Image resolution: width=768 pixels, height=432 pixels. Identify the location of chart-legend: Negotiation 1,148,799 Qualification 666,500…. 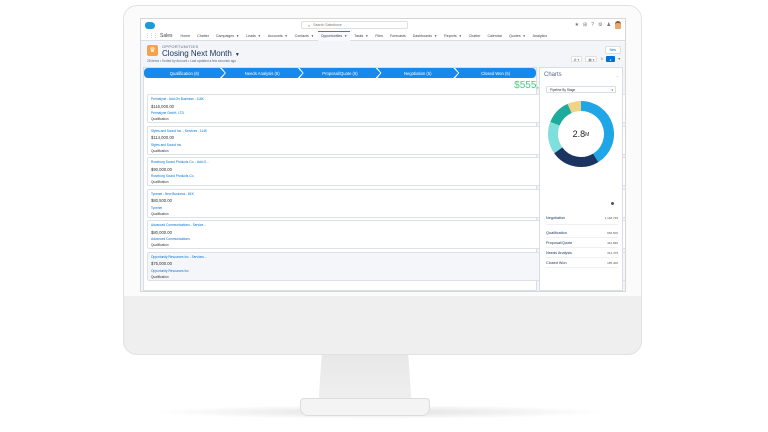
(582, 240).